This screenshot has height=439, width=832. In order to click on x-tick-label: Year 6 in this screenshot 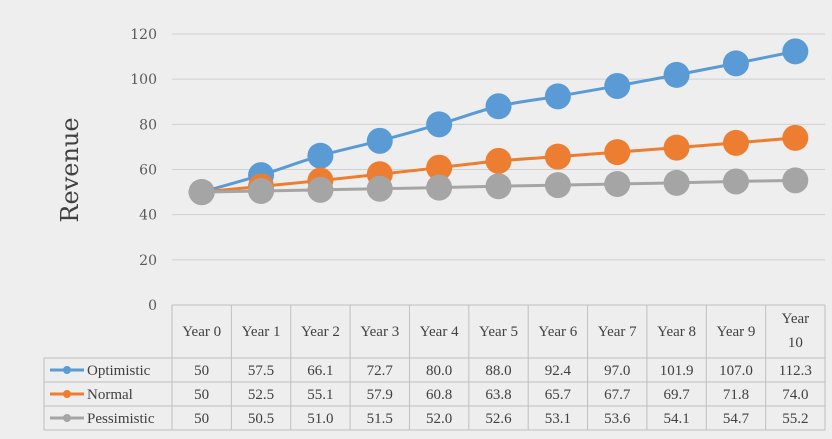, I will do `click(557, 332)`.